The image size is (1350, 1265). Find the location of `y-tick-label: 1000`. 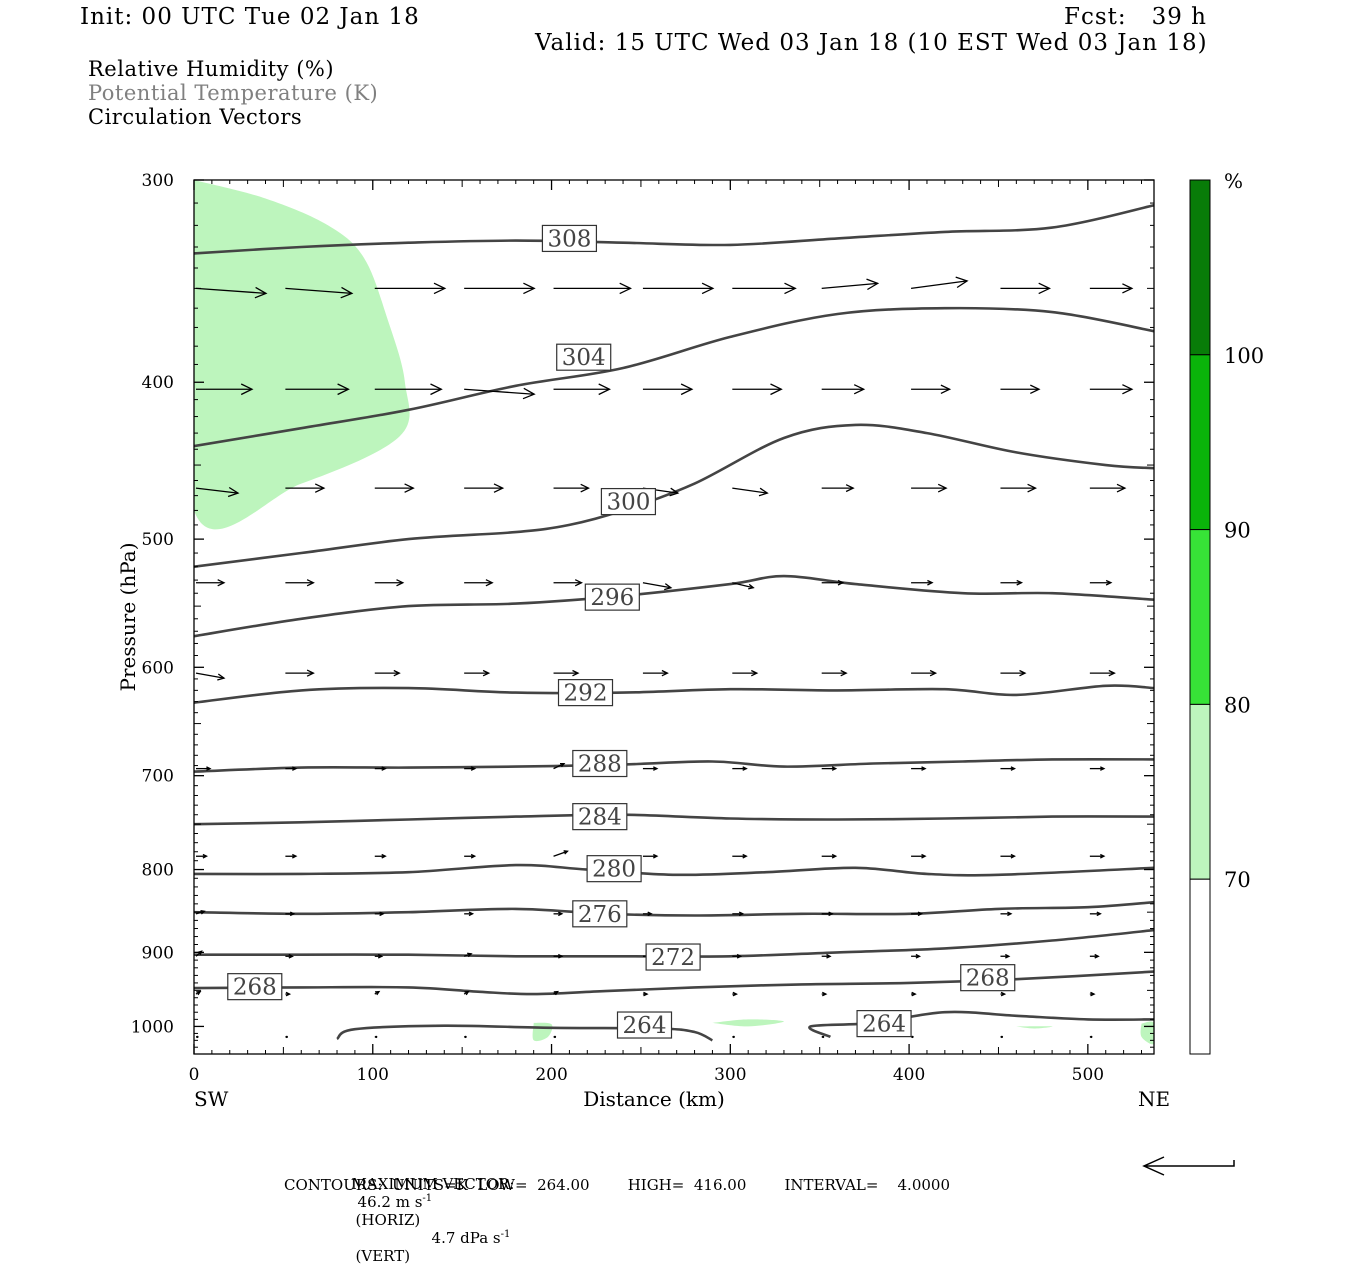

y-tick-label: 1000 is located at coordinates (152, 1027).